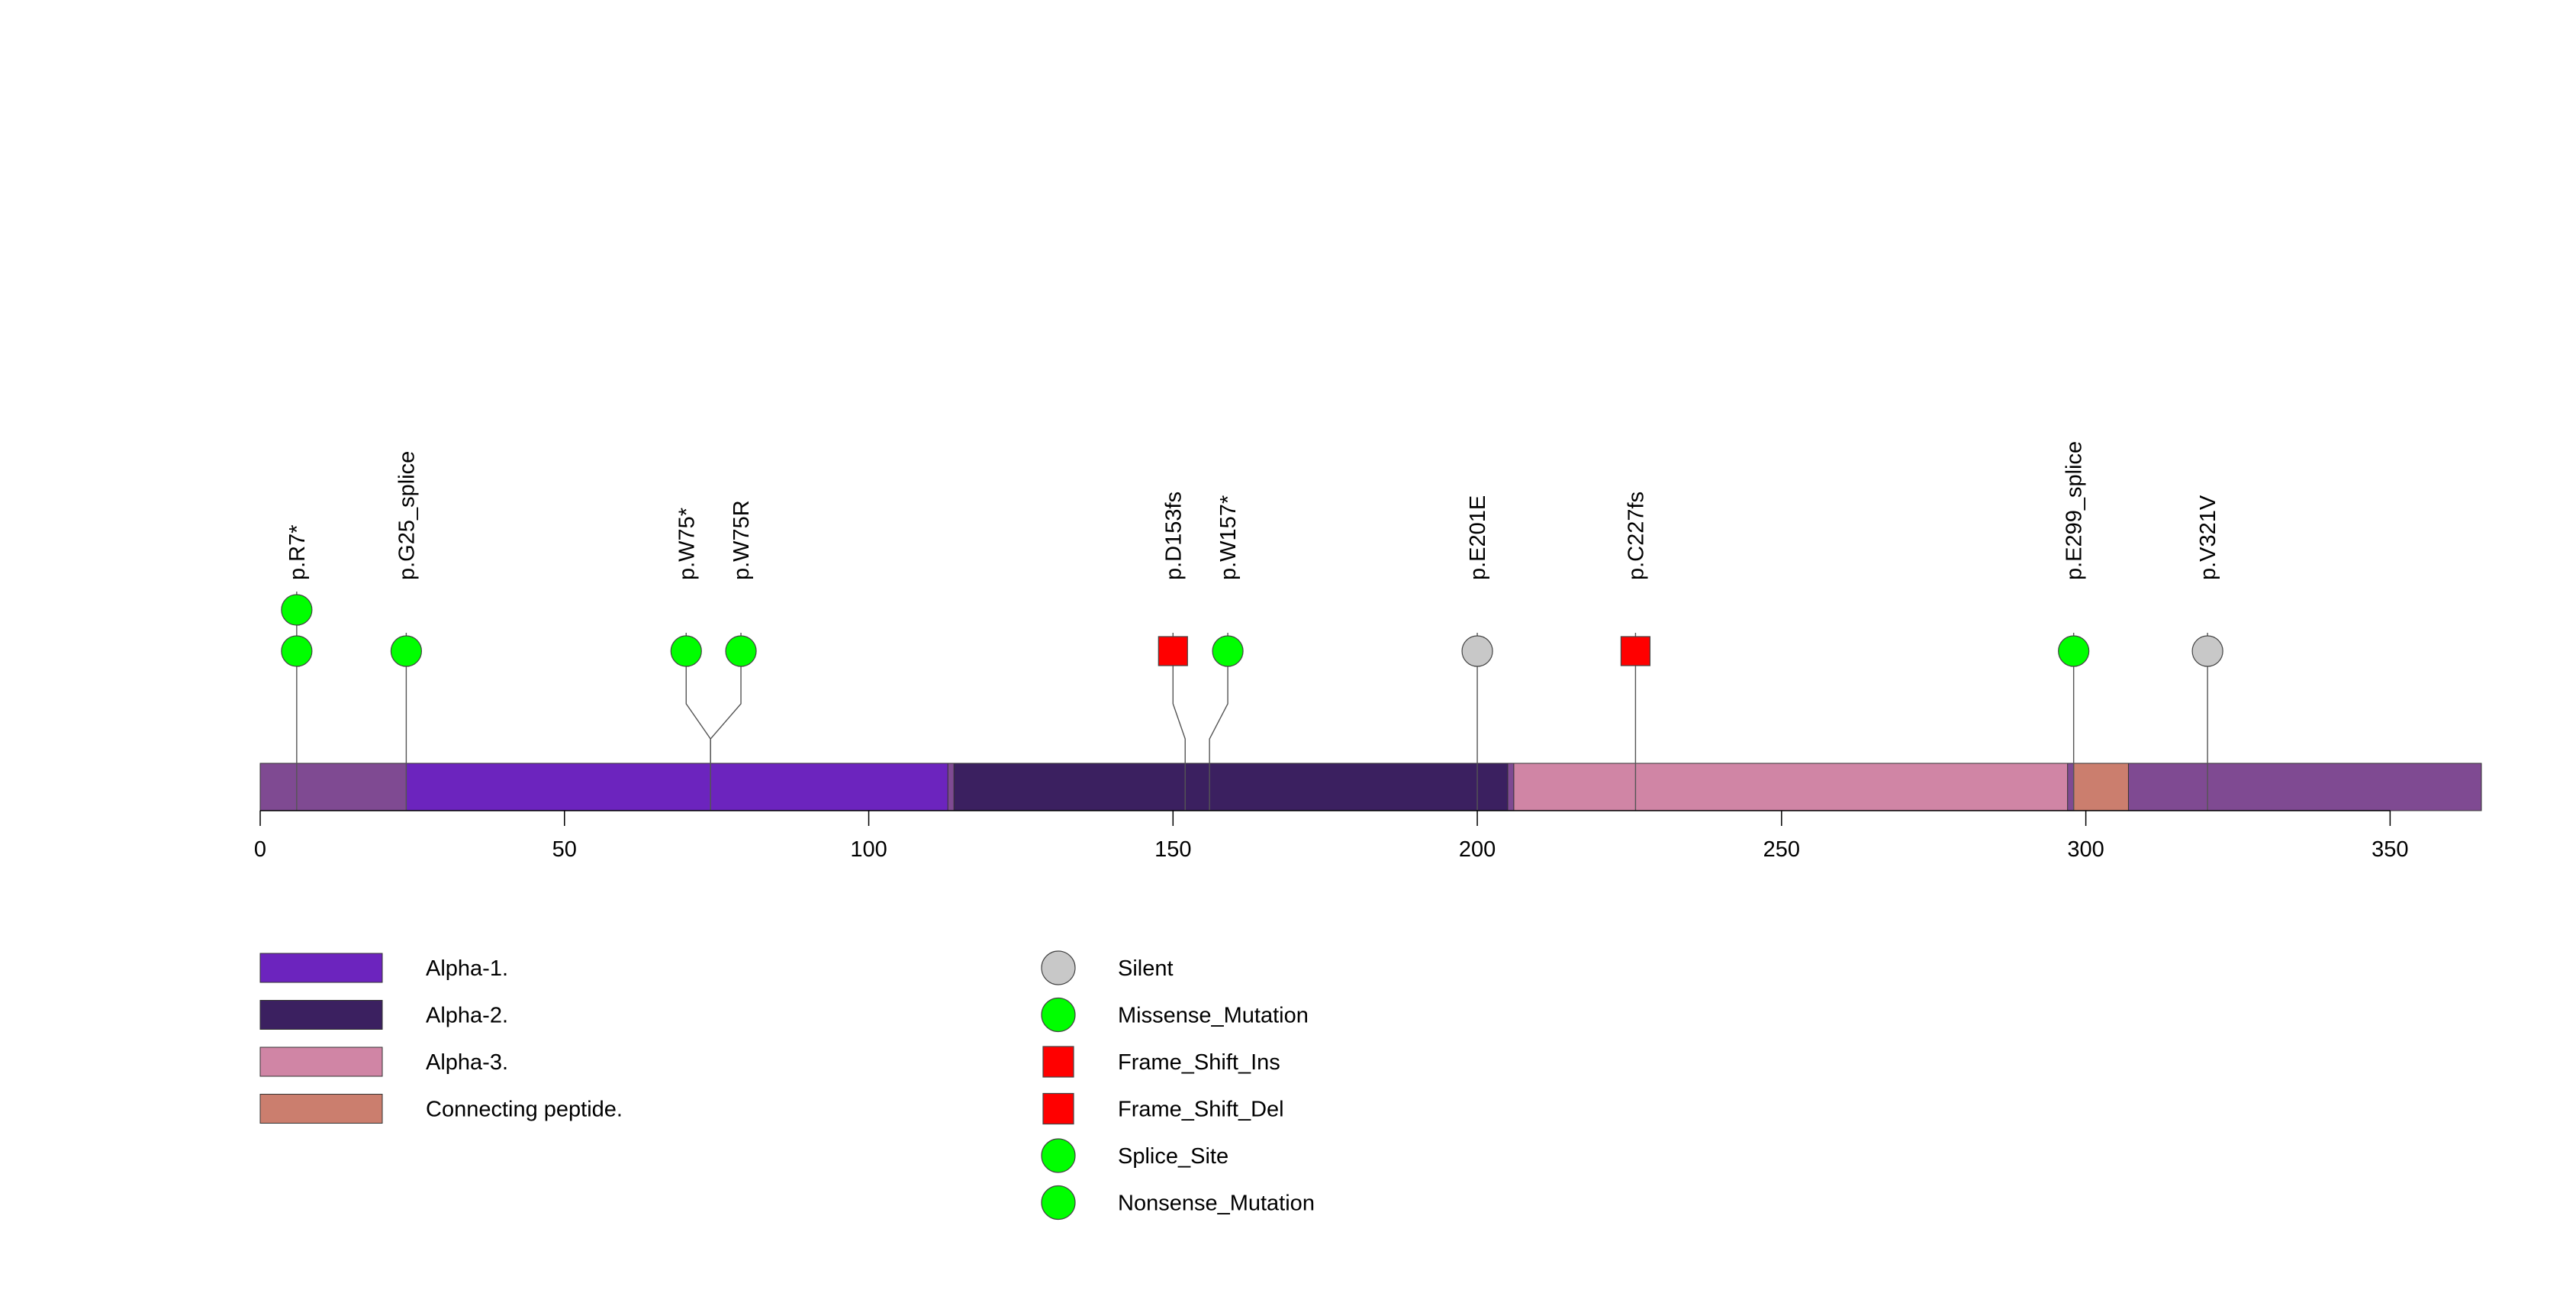 This screenshot has height=1290, width=2576. I want to click on domains-layer, so click(1267, 787).